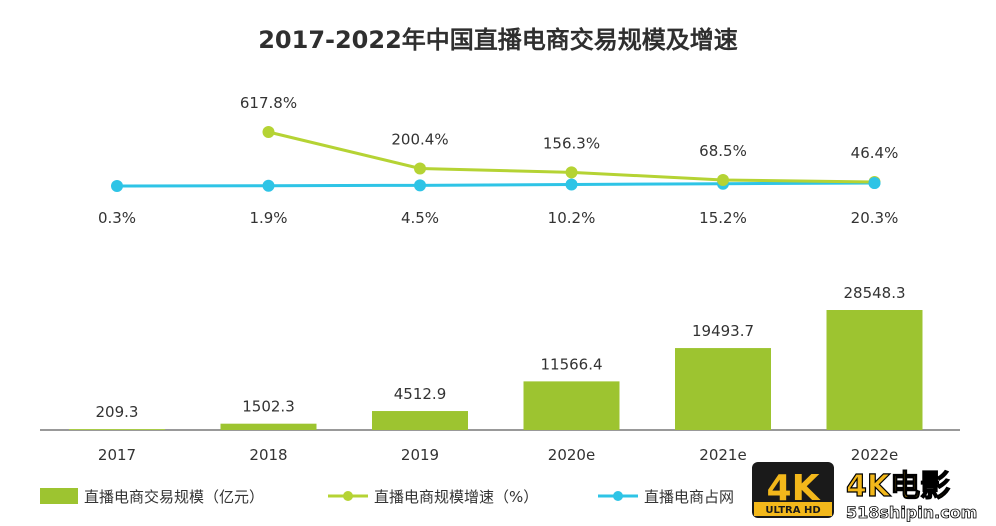 The width and height of the screenshot is (996, 526). What do you see at coordinates (268, 426) in the screenshot?
I see `bar-2018` at bounding box center [268, 426].